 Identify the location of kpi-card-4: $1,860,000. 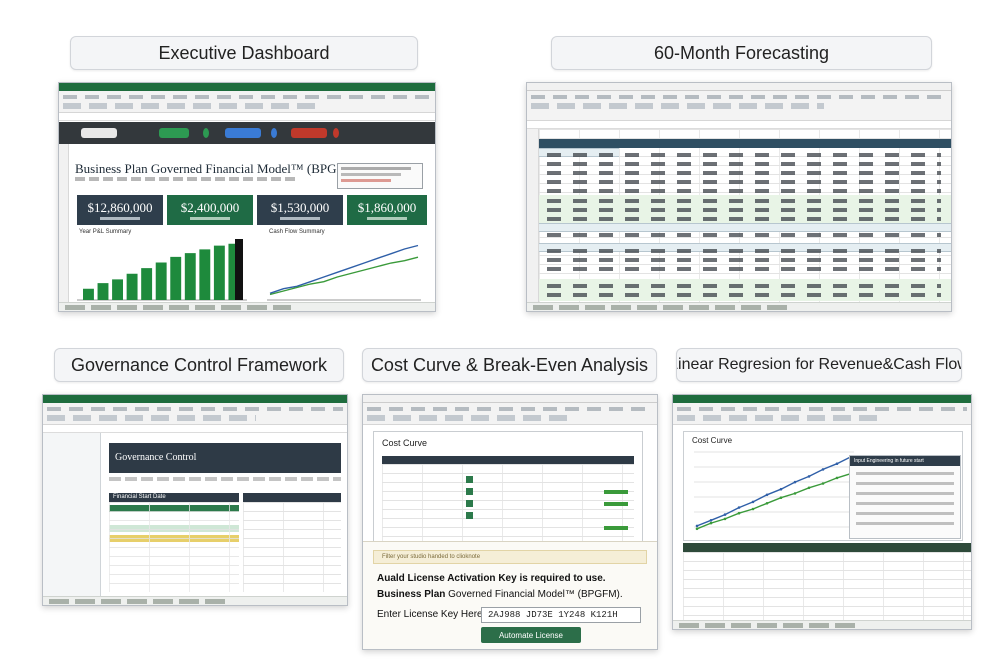
(387, 210).